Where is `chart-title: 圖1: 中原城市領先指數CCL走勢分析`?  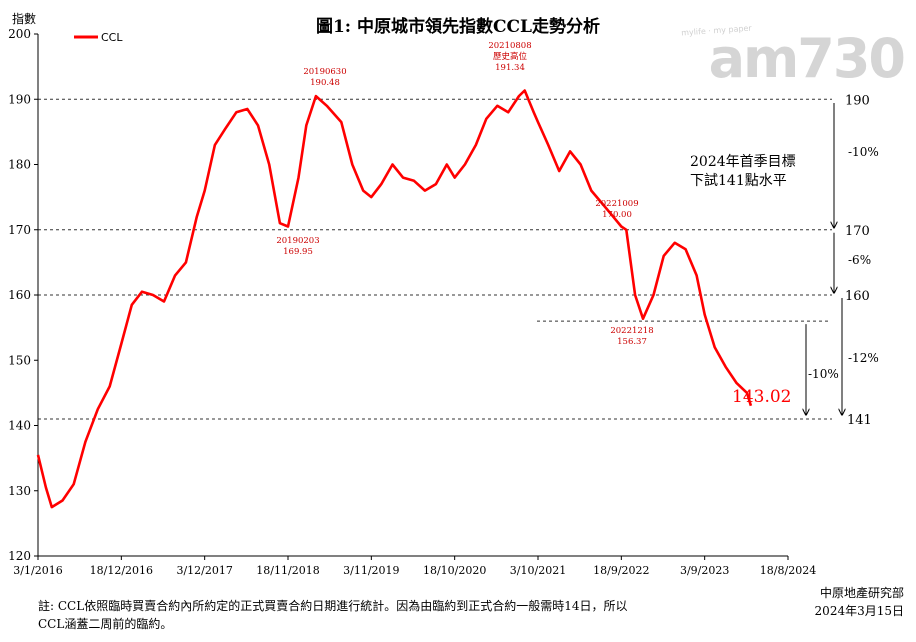
chart-title: 圖1: 中原城市領先指數CCL走勢分析 is located at coordinates (458, 27).